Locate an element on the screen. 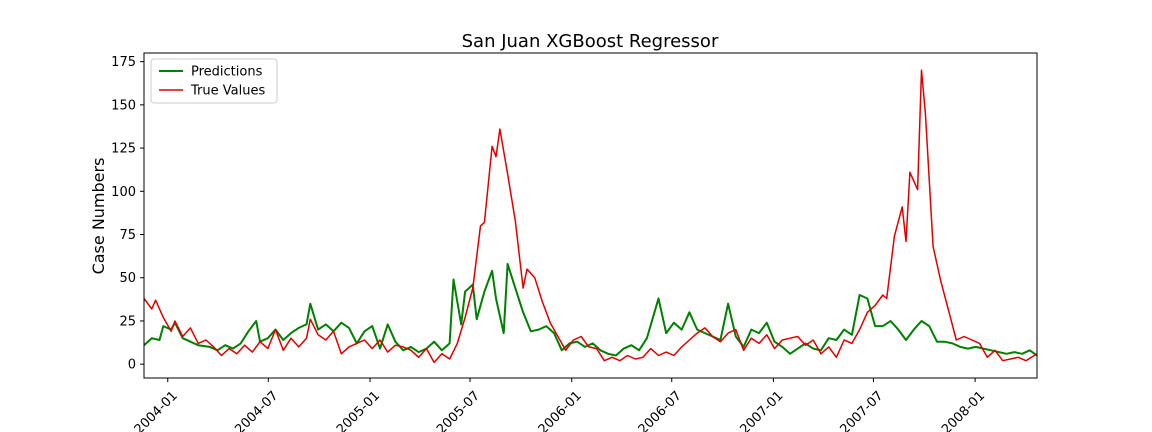  y-tick-label: 150 is located at coordinates (123, 105).